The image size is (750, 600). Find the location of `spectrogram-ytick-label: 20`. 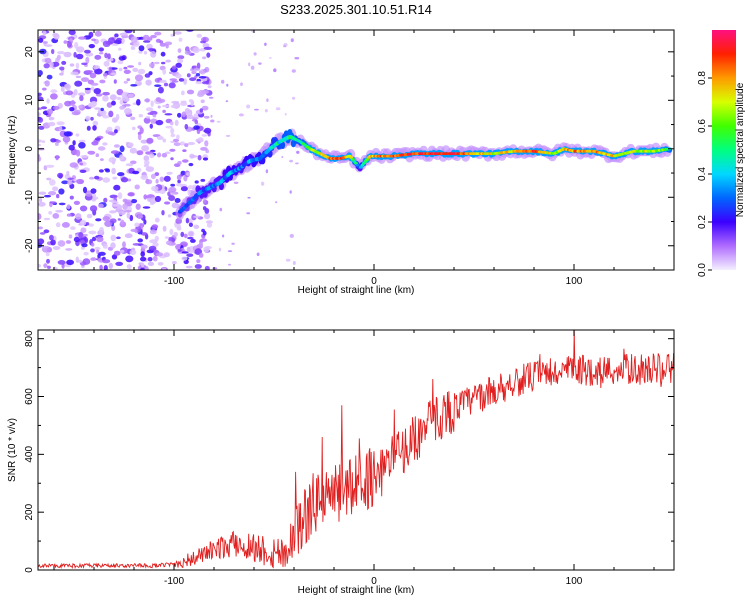

spectrogram-ytick-label: 20 is located at coordinates (29, 52).